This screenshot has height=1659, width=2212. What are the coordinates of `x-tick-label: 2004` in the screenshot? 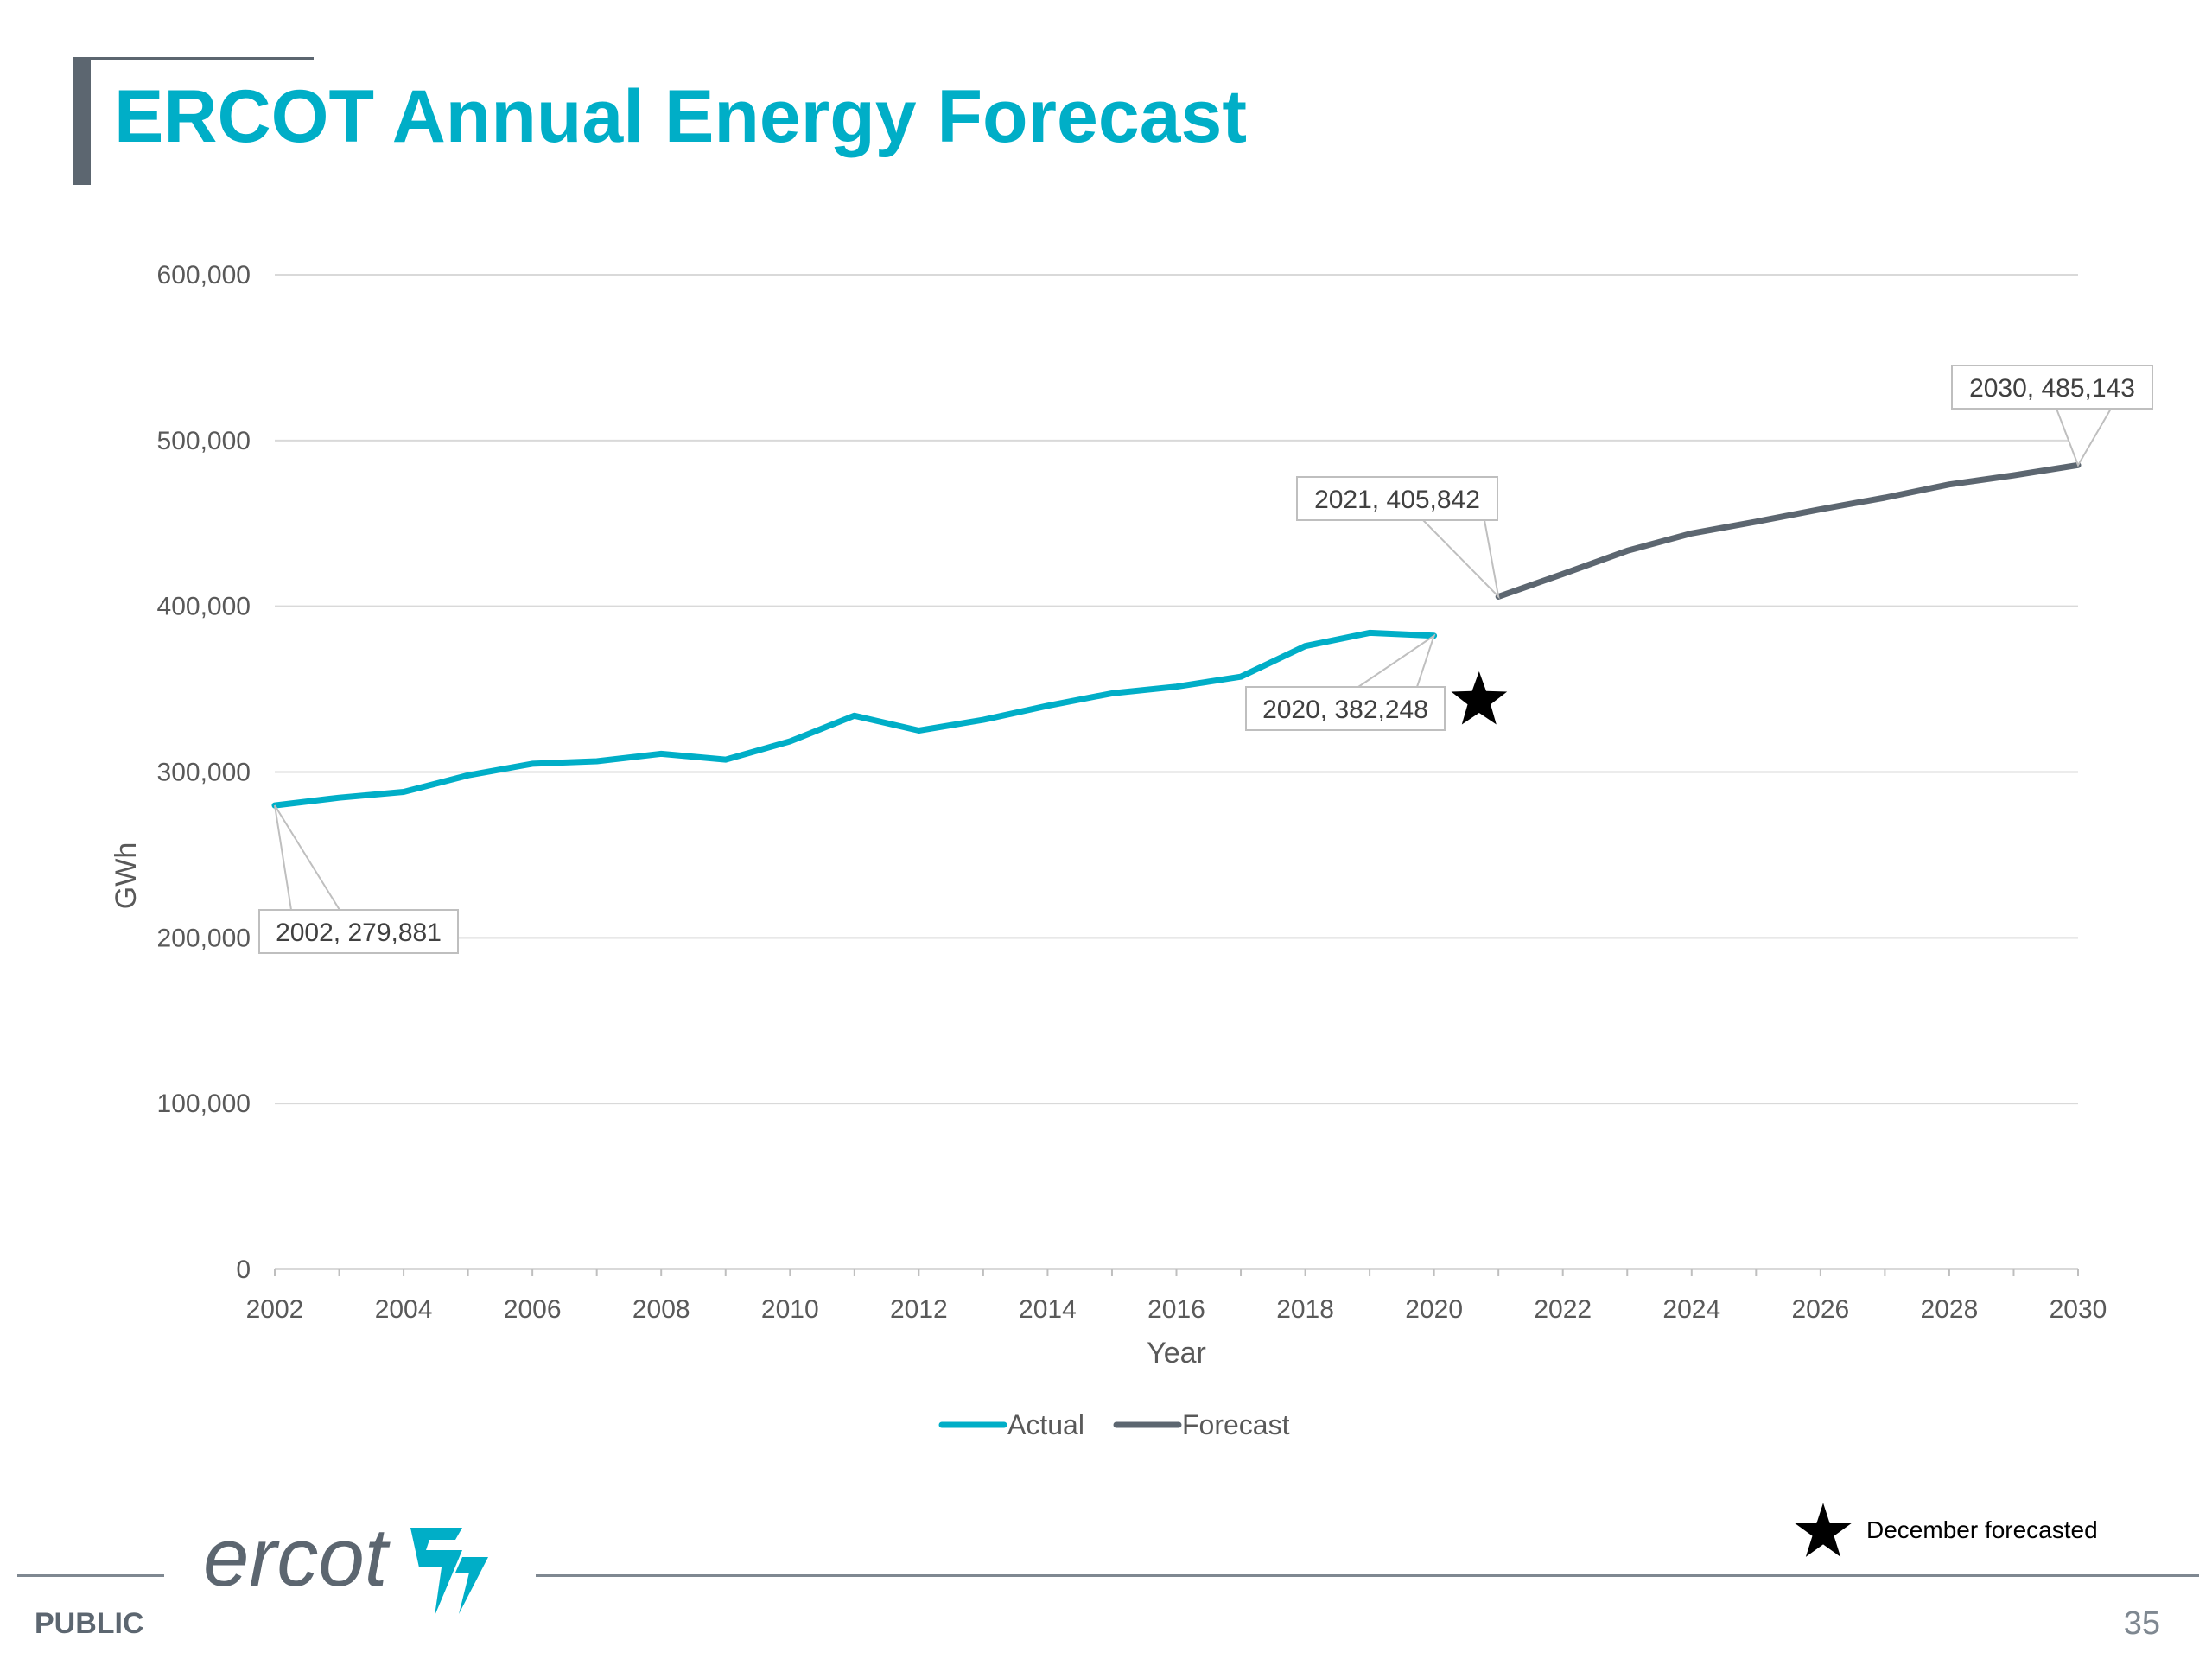 It's located at (404, 1309).